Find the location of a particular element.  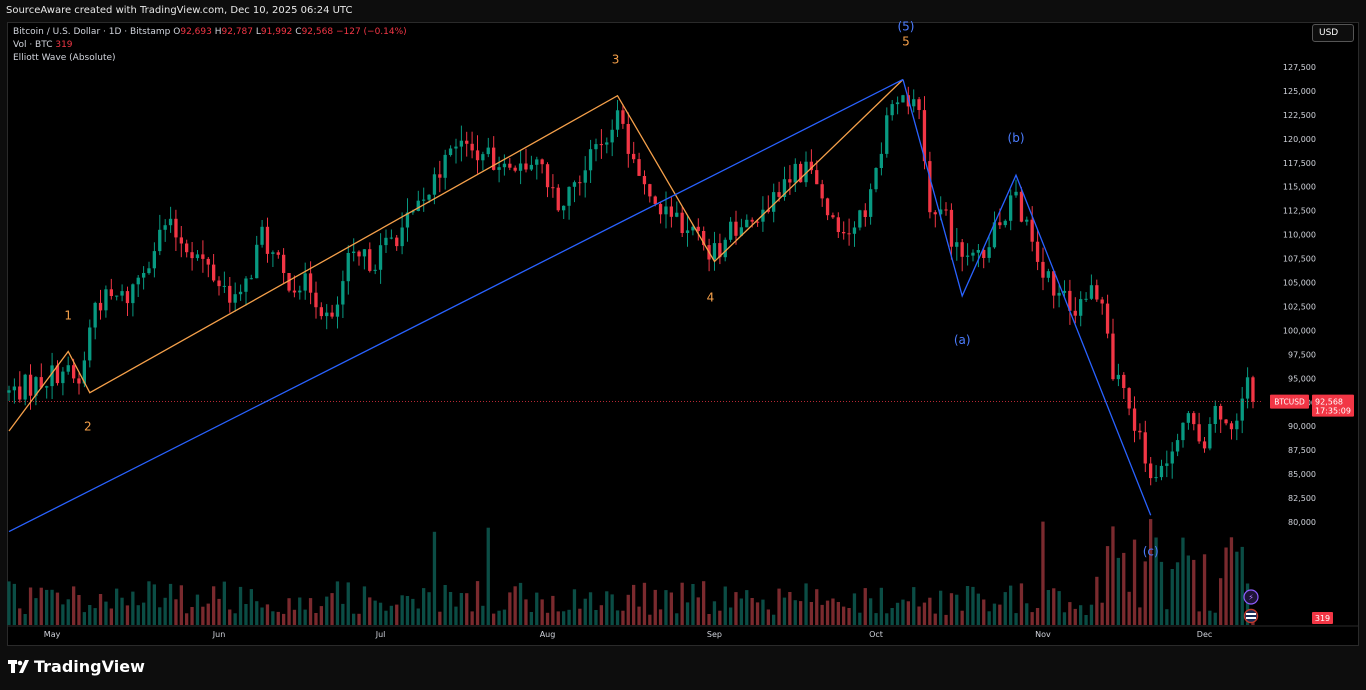

symbol-label: Bitcoin / U.S. Dollar · 1D · Bitstamp is located at coordinates (92, 32).